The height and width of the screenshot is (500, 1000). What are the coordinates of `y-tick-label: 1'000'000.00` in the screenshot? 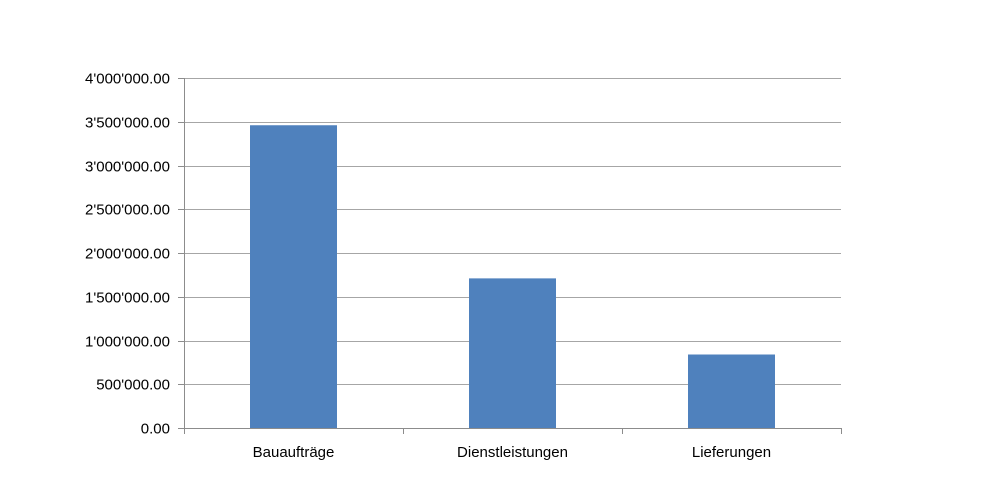 It's located at (127, 342).